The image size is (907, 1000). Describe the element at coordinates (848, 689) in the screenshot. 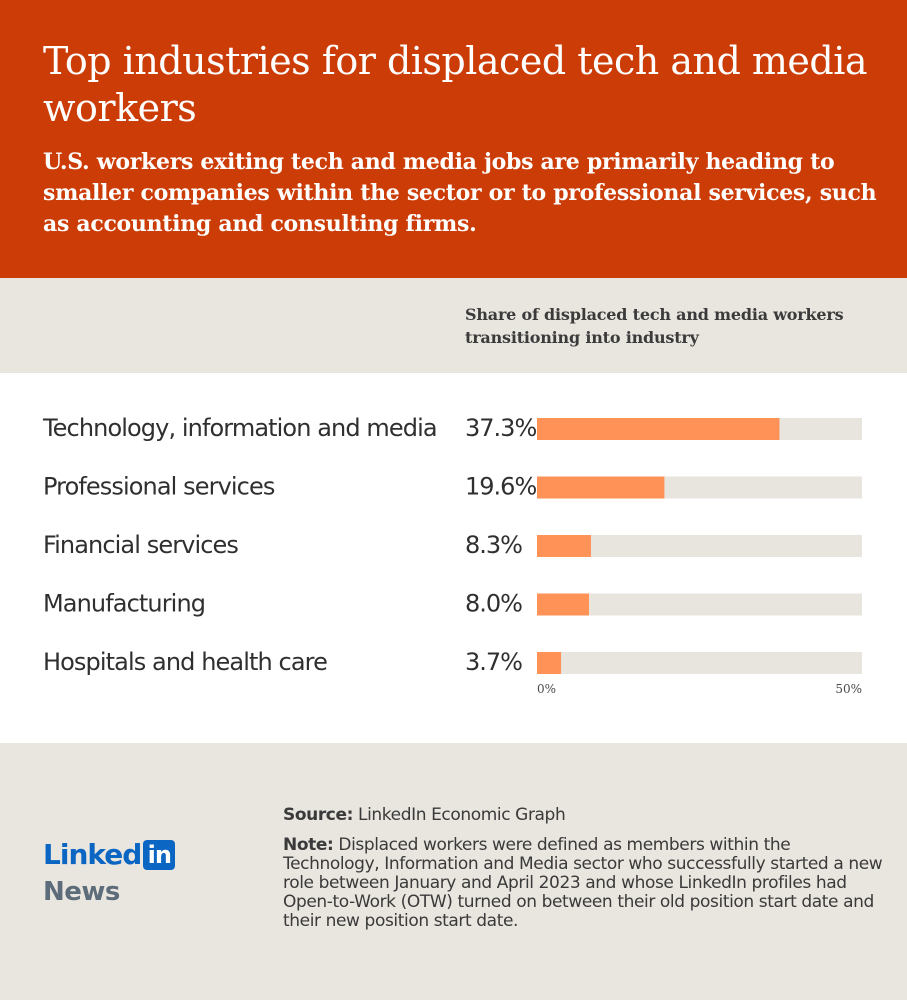

I see `x-tick-label: 50%` at that location.